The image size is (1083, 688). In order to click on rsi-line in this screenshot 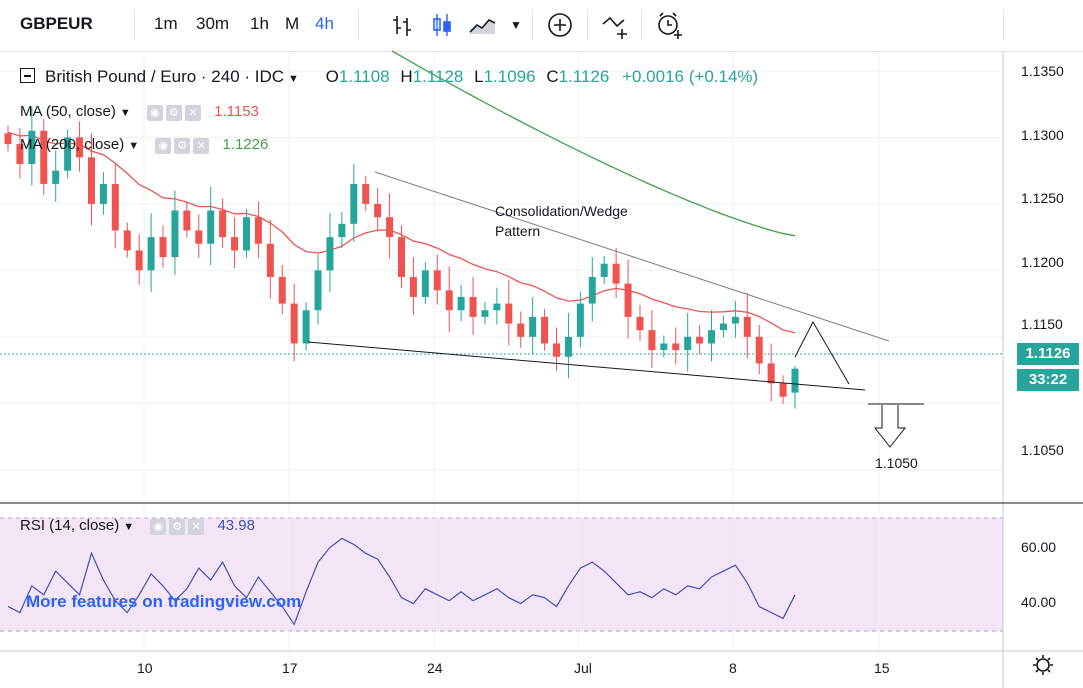, I will do `click(401, 581)`.